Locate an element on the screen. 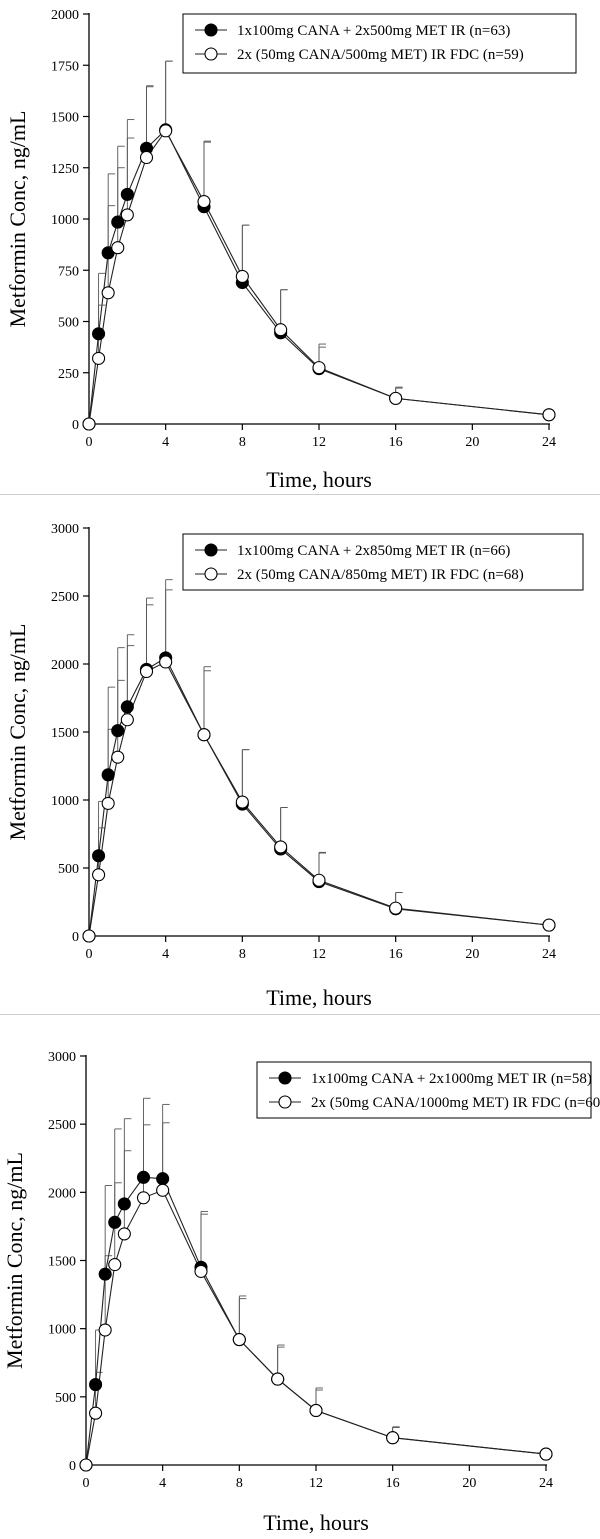  legend-entry-label: 2x (50mg CANA/500mg MET) IR FDC (n=59) is located at coordinates (380, 55).